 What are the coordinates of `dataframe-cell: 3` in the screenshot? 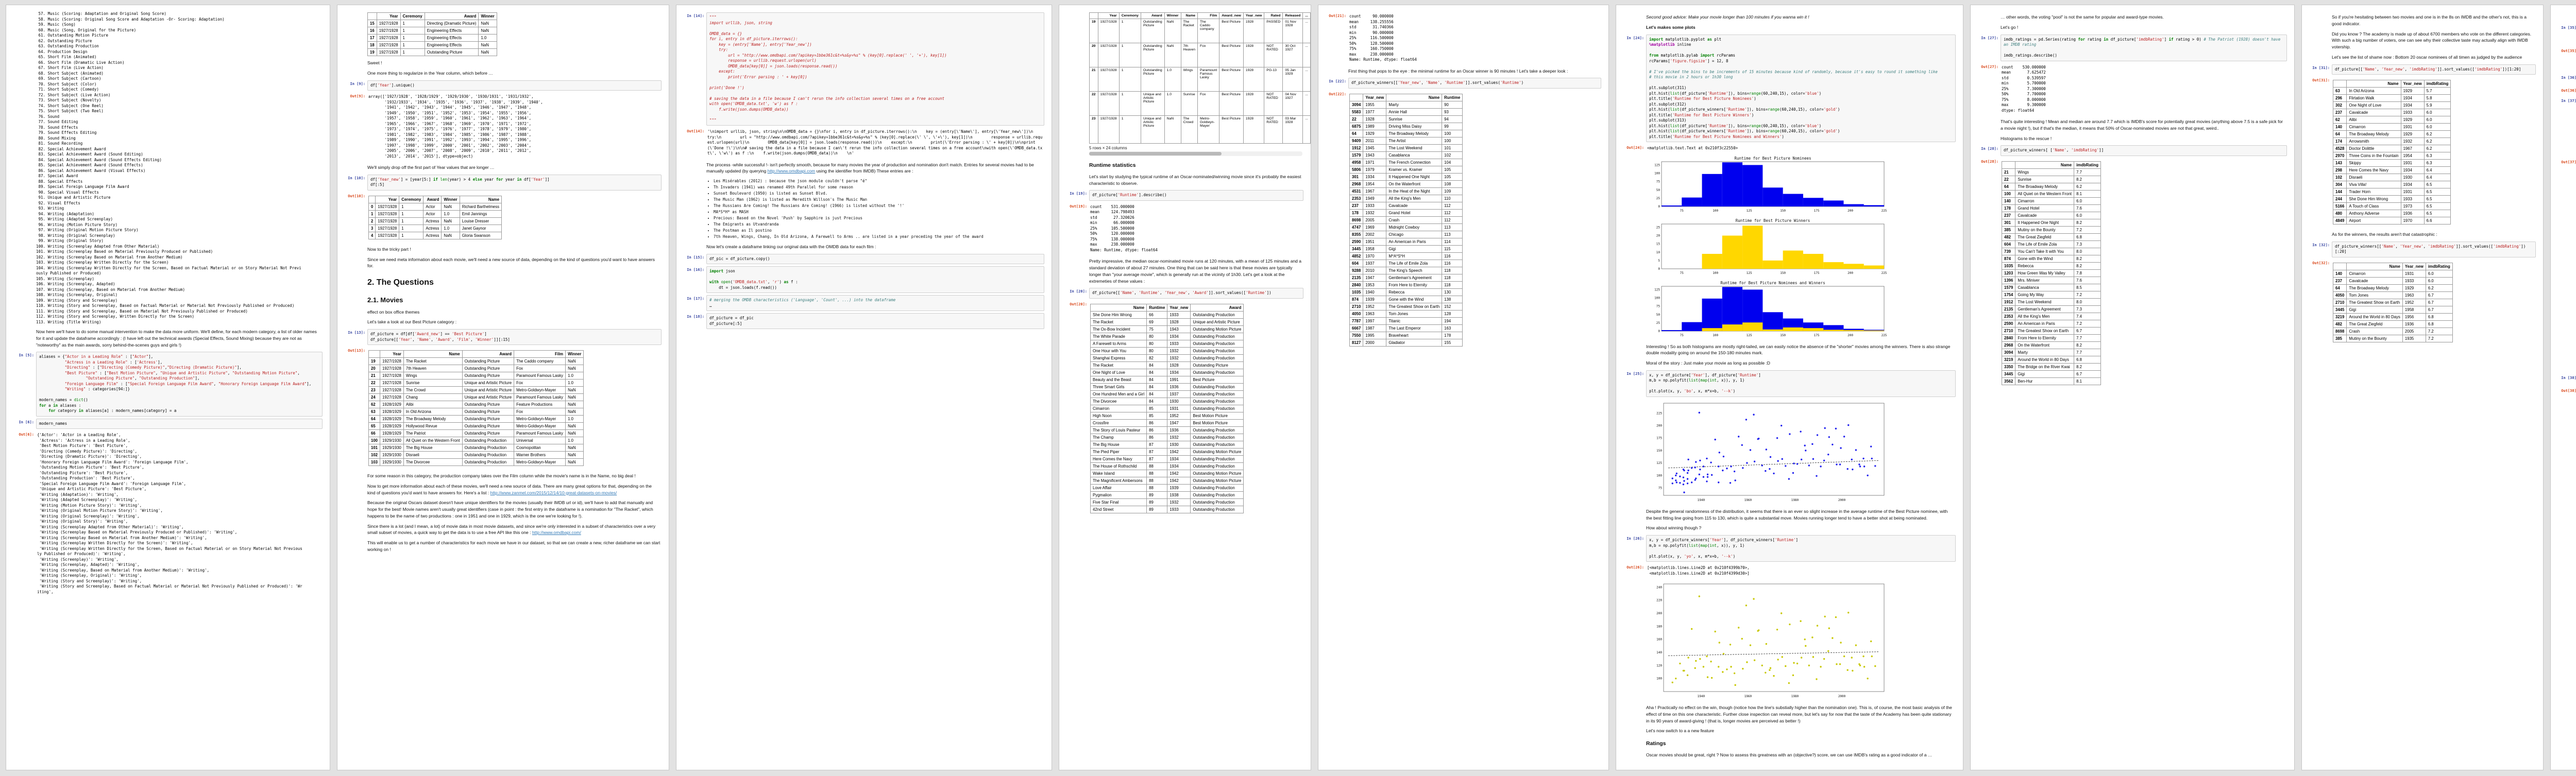 It's located at (372, 228).